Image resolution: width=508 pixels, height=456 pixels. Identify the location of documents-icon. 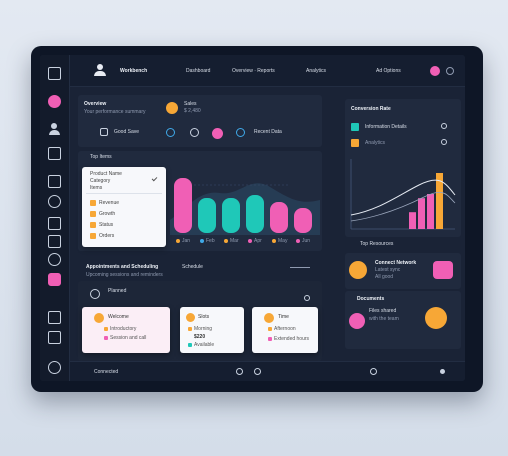
(357, 321).